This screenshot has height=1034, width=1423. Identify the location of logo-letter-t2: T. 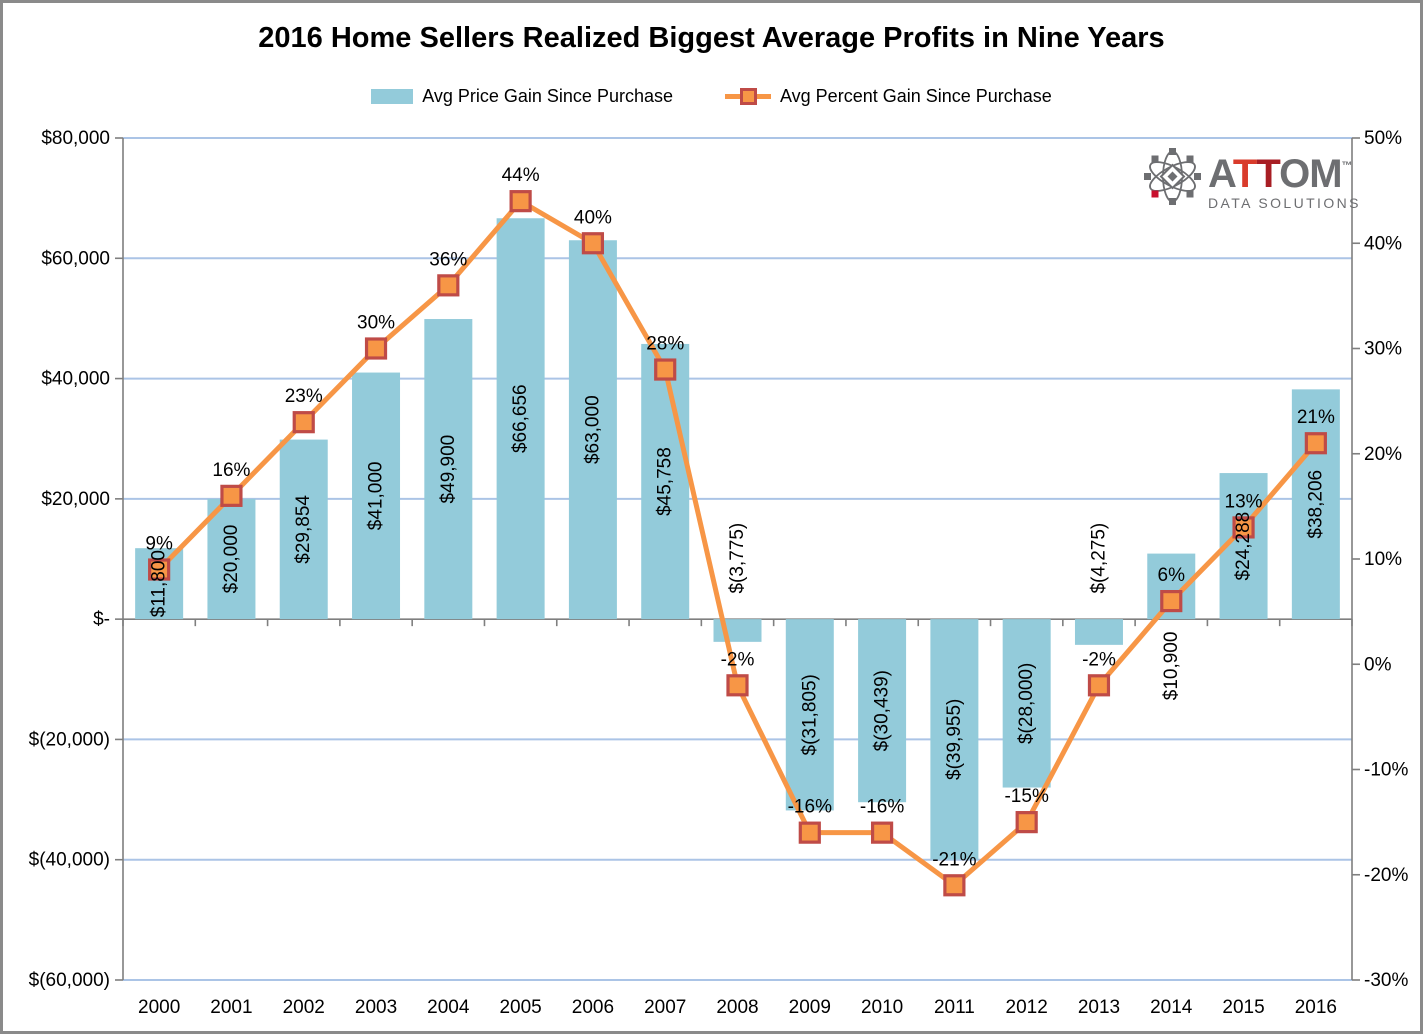
(1268, 174).